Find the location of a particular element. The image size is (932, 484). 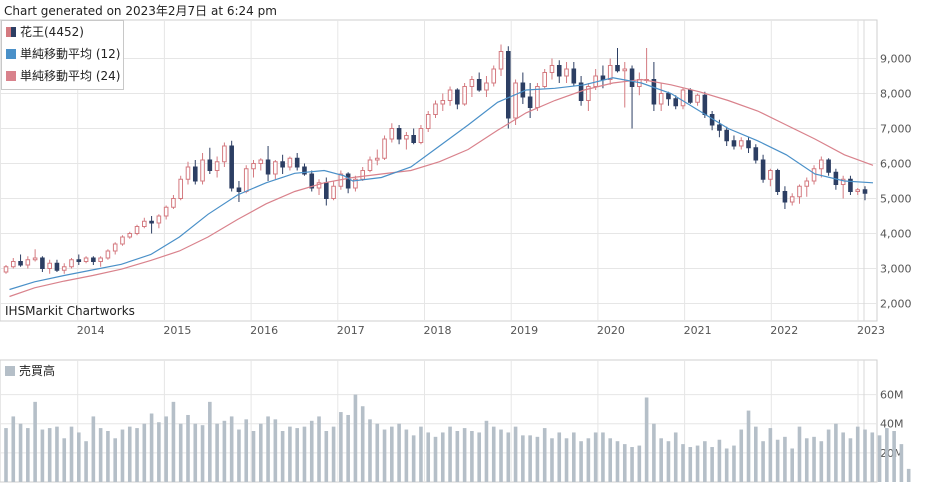

legend-item-price: 花王(4452) is located at coordinates (45, 31).